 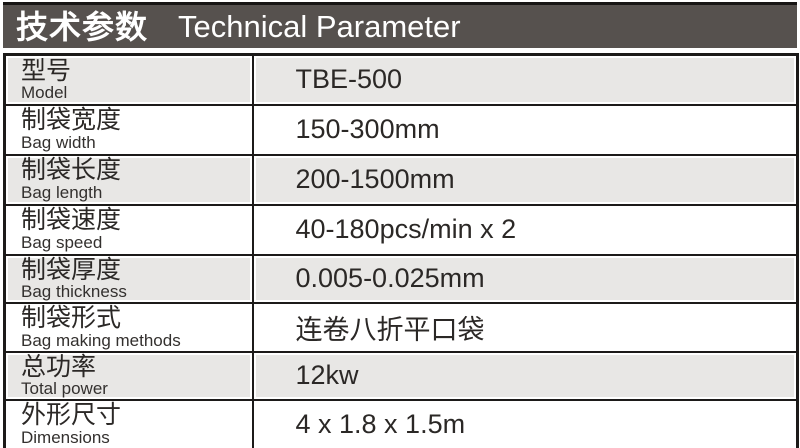 I want to click on param-label-cell: 制袋厚度 Bag thickness, so click(x=128, y=278).